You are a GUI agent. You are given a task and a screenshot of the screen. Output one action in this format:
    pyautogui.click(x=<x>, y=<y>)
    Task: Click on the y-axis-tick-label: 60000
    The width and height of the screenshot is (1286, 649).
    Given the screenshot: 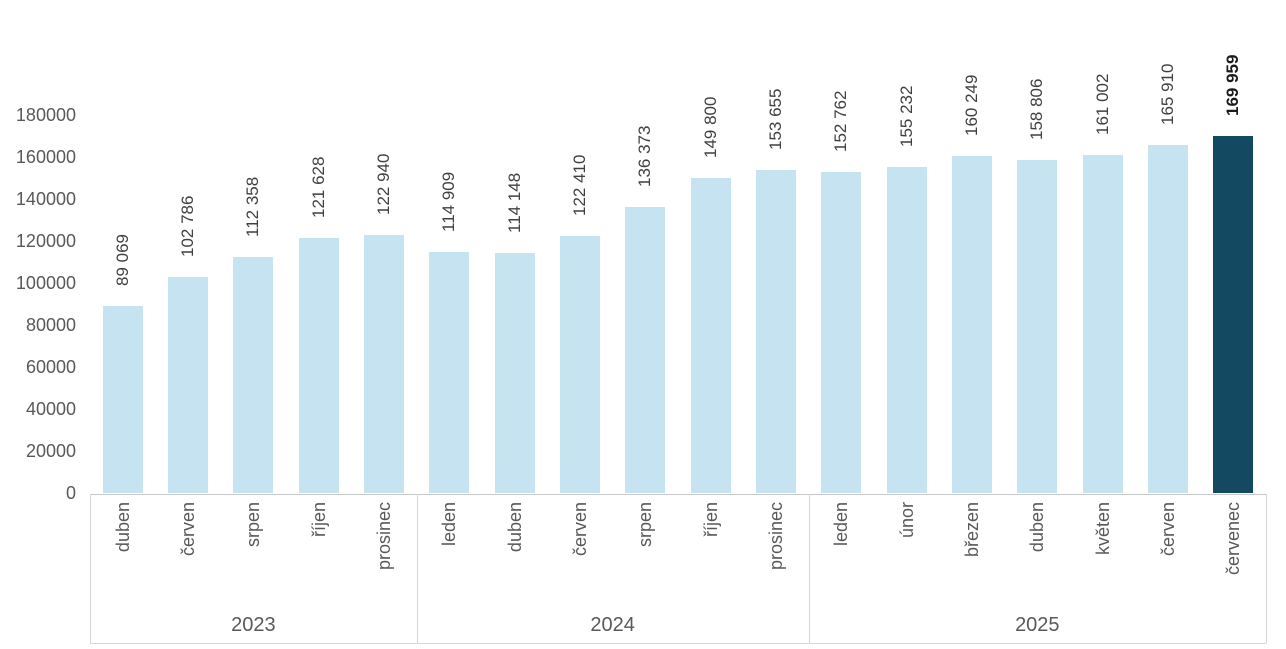 What is the action you would take?
    pyautogui.click(x=50, y=367)
    